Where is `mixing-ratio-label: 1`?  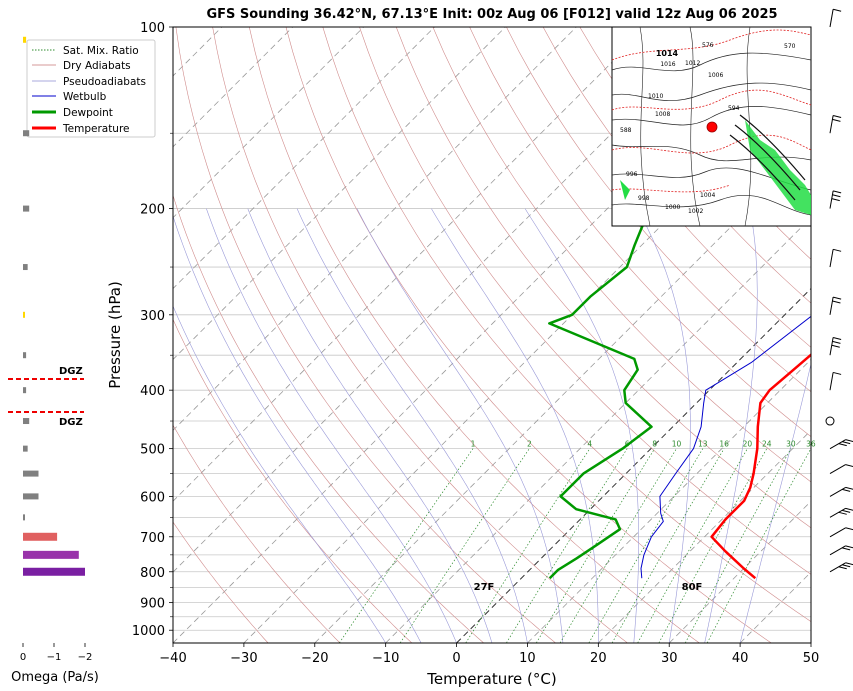 mixing-ratio-label: 1 is located at coordinates (473, 444).